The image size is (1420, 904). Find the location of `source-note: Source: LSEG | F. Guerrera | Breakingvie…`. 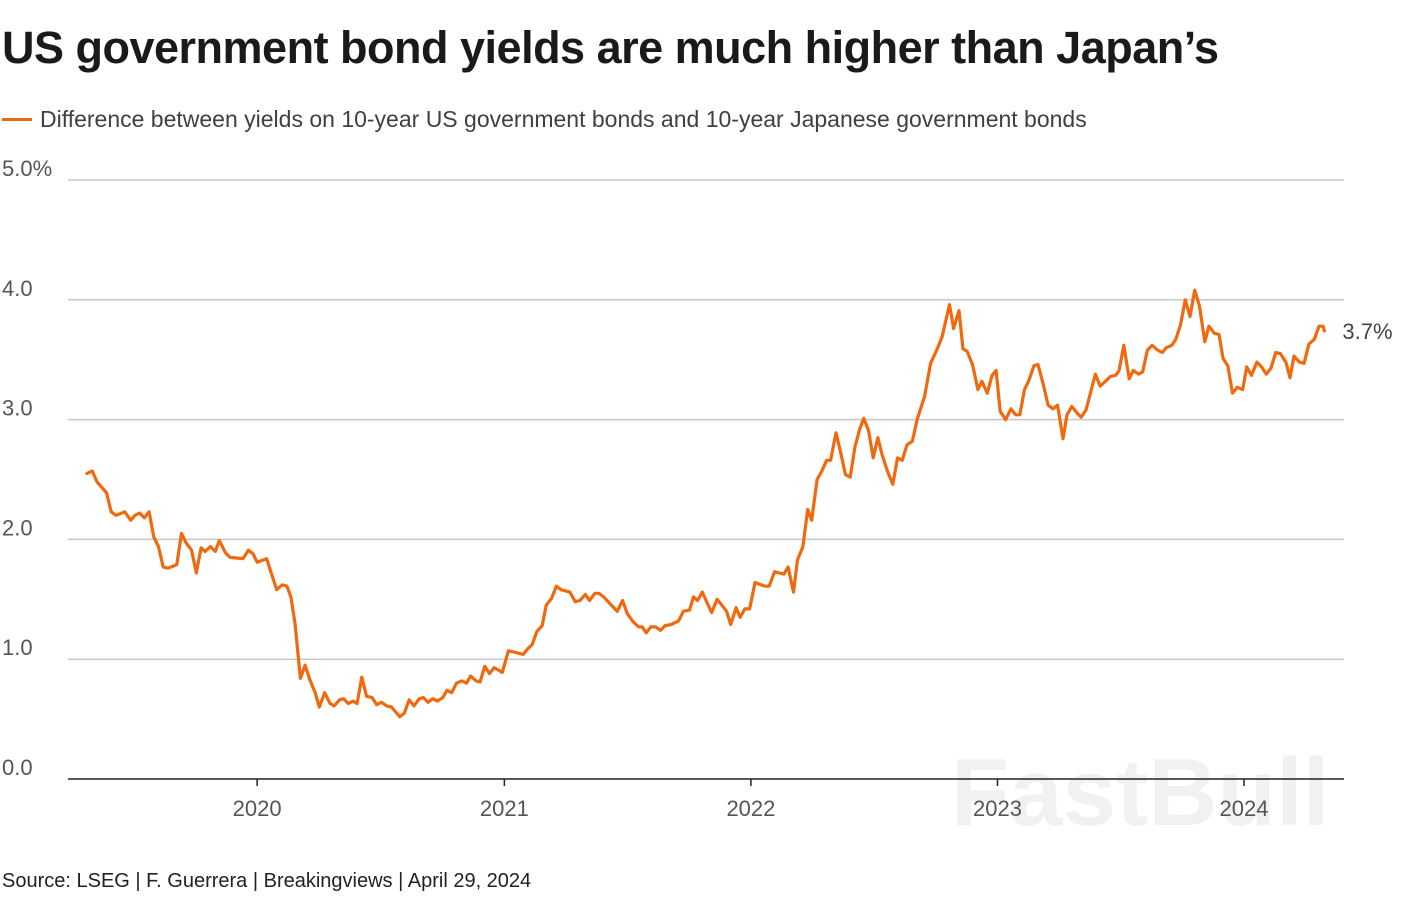

source-note: Source: LSEG | F. Guerrera | Breakingvie… is located at coordinates (267, 881).